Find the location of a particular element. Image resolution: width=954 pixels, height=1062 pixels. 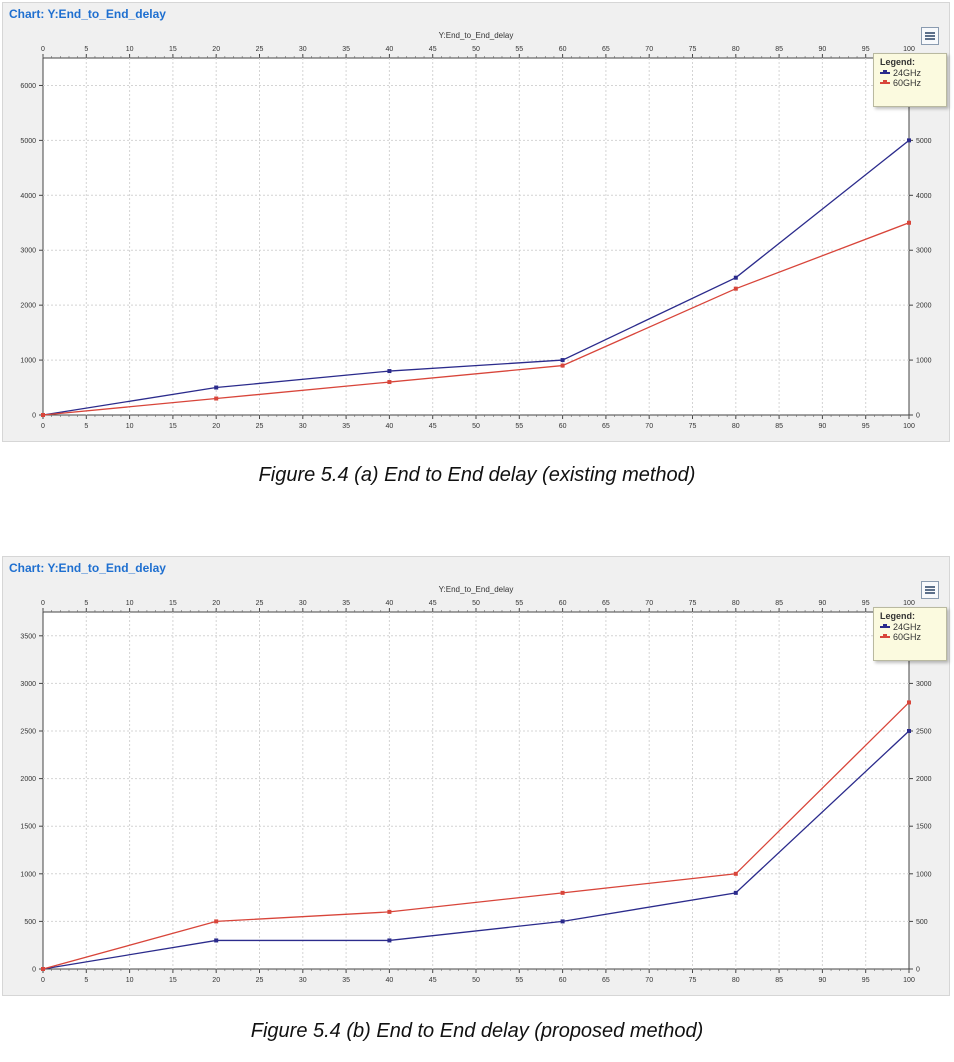

chart-title: Y:End_to_End_delay is located at coordinates (476, 35).